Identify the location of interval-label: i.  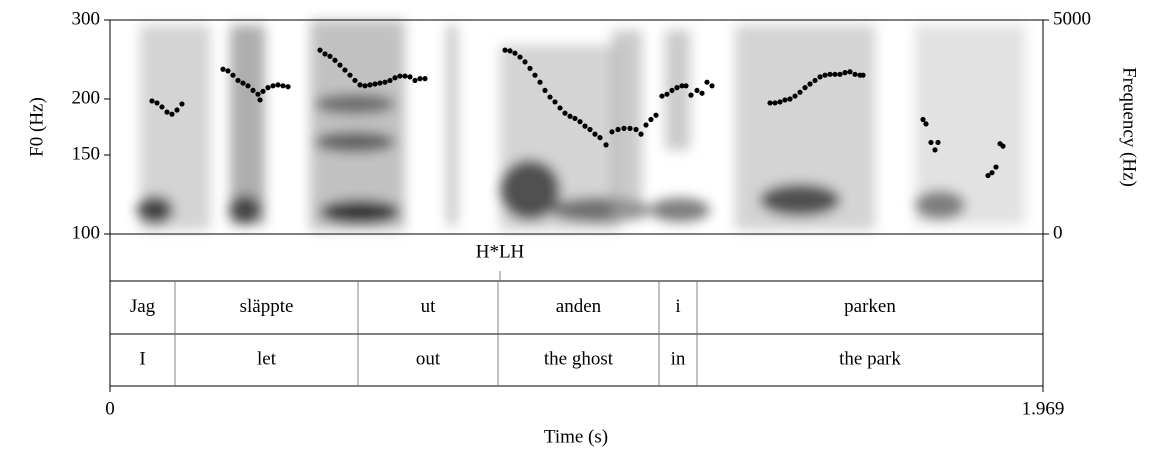
(677, 306).